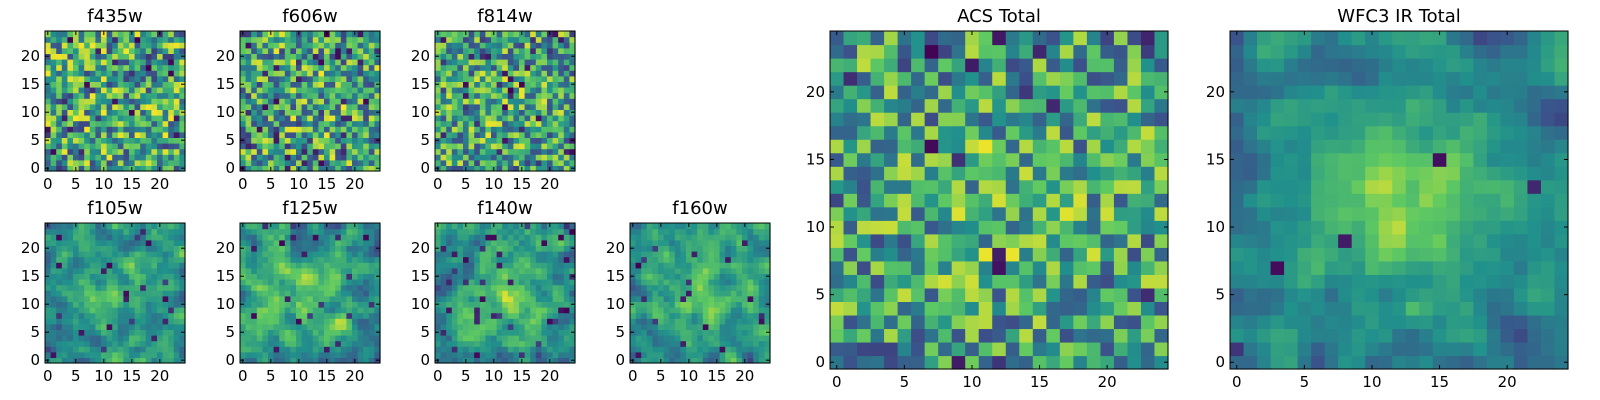 The image size is (1600, 400). Describe the element at coordinates (243, 184) in the screenshot. I see `x-tick-label: 0` at that location.